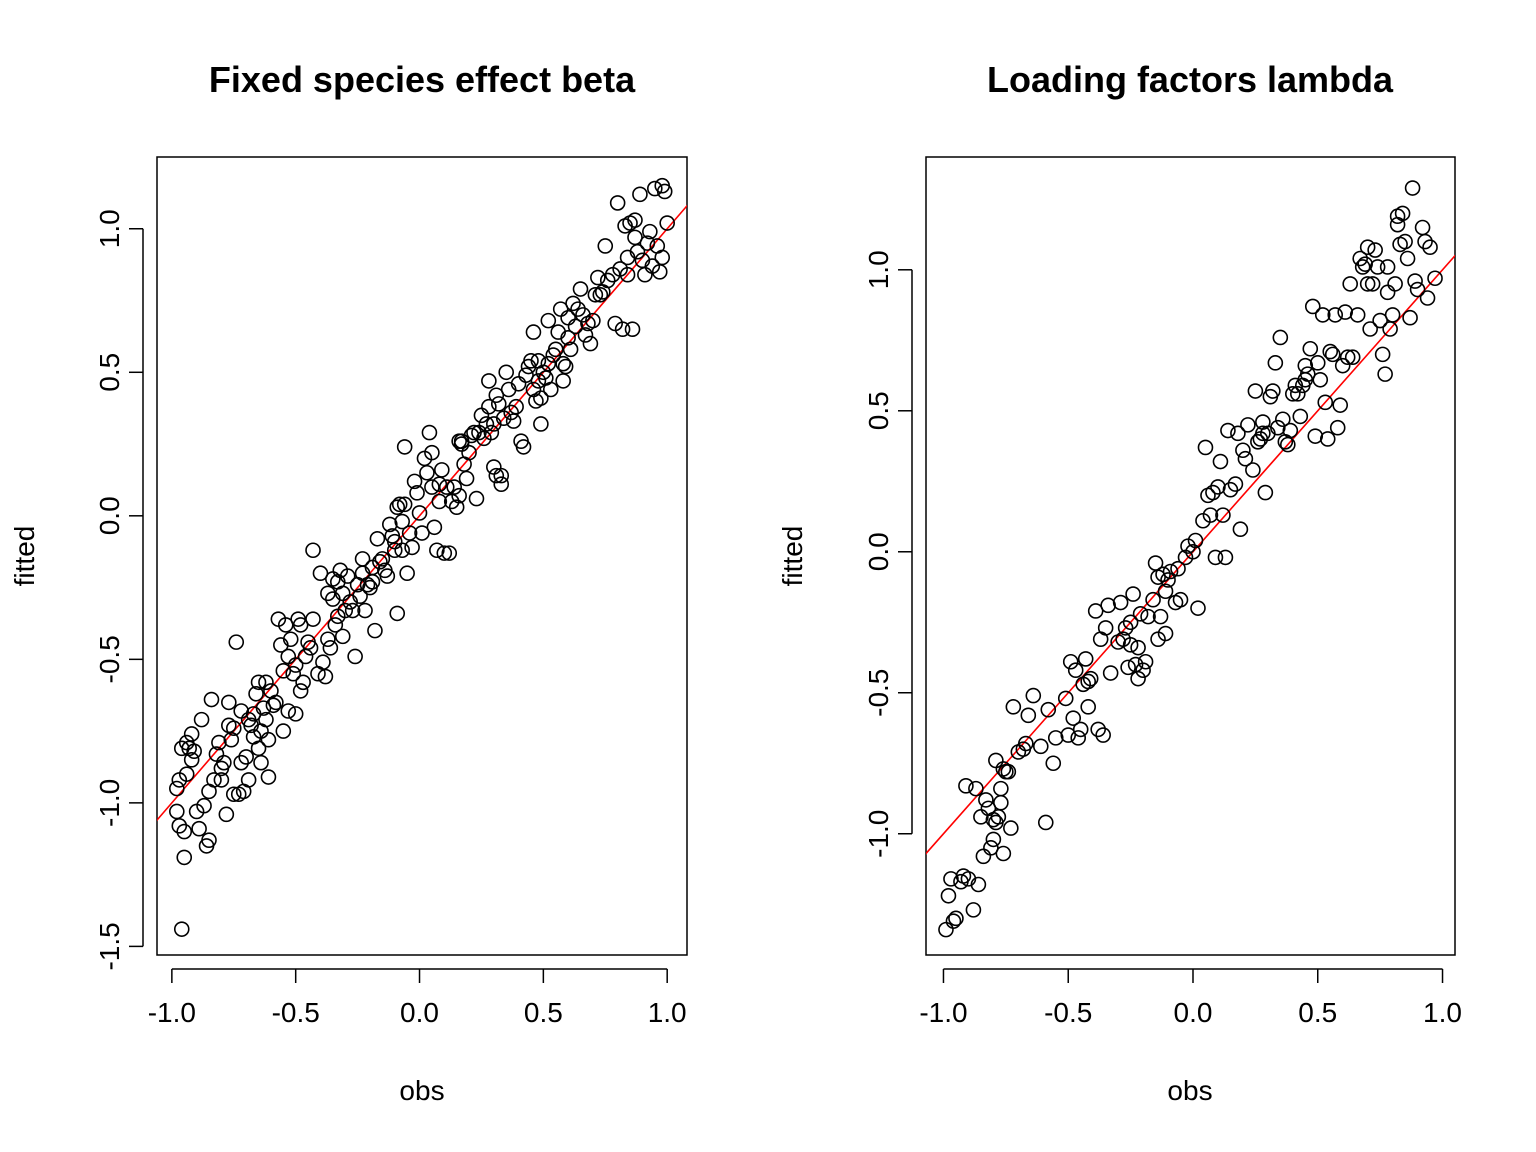 The width and height of the screenshot is (1536, 1152). What do you see at coordinates (878, 834) in the screenshot?
I see `y-tick-label: -1.0` at bounding box center [878, 834].